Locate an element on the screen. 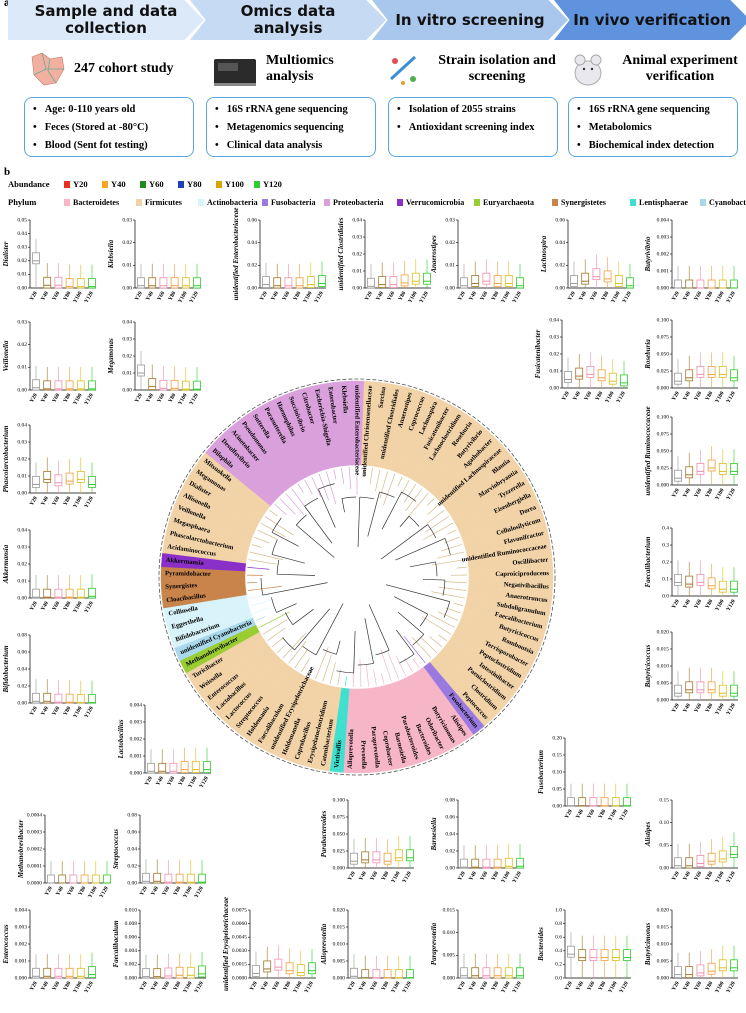  leaf-label: Cloacibacillus is located at coordinates (186, 598).